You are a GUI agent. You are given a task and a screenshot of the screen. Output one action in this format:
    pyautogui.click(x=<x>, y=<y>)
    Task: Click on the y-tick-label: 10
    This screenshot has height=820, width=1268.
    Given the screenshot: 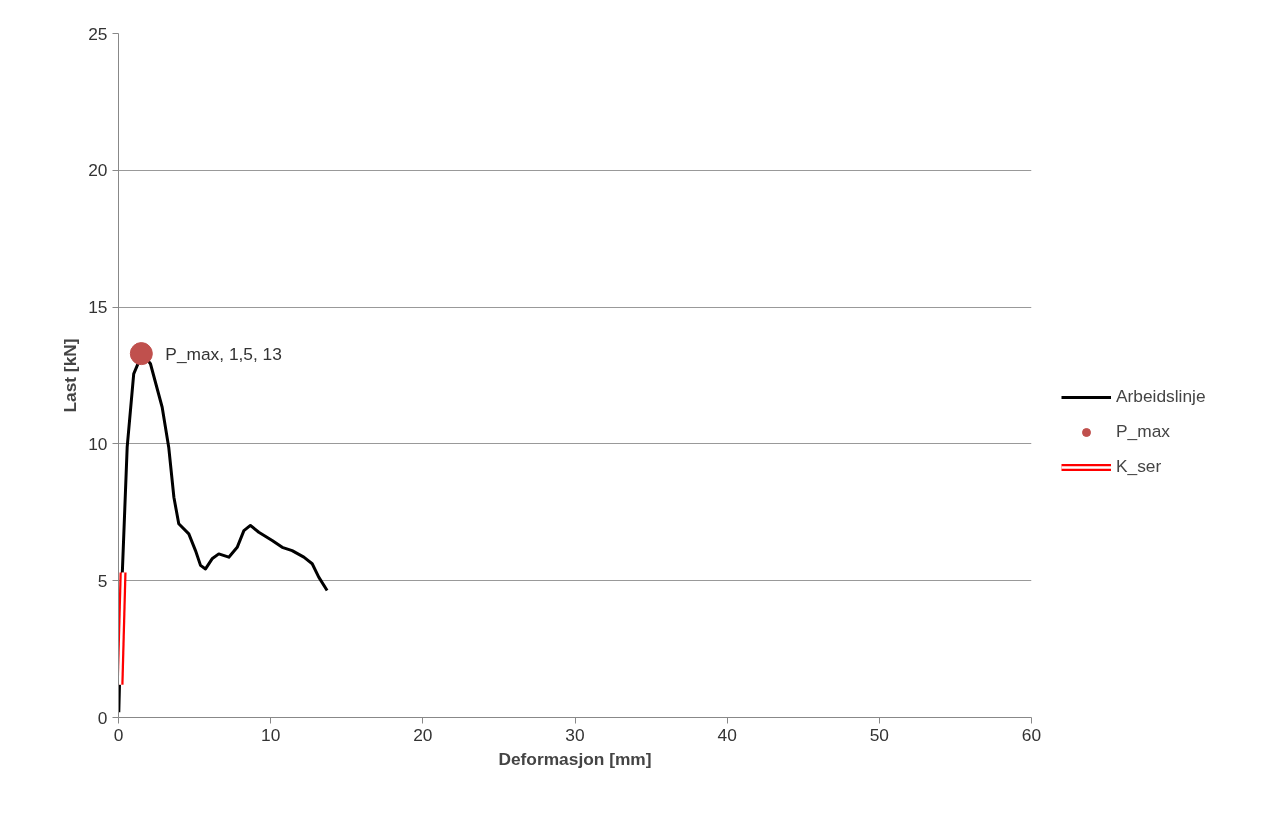 What is the action you would take?
    pyautogui.click(x=98, y=443)
    